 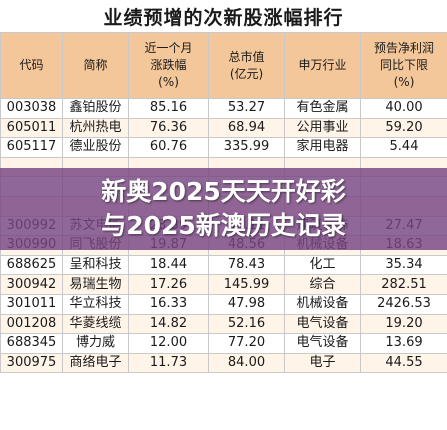 I want to click on cell-change: 85.16, so click(x=168, y=108).